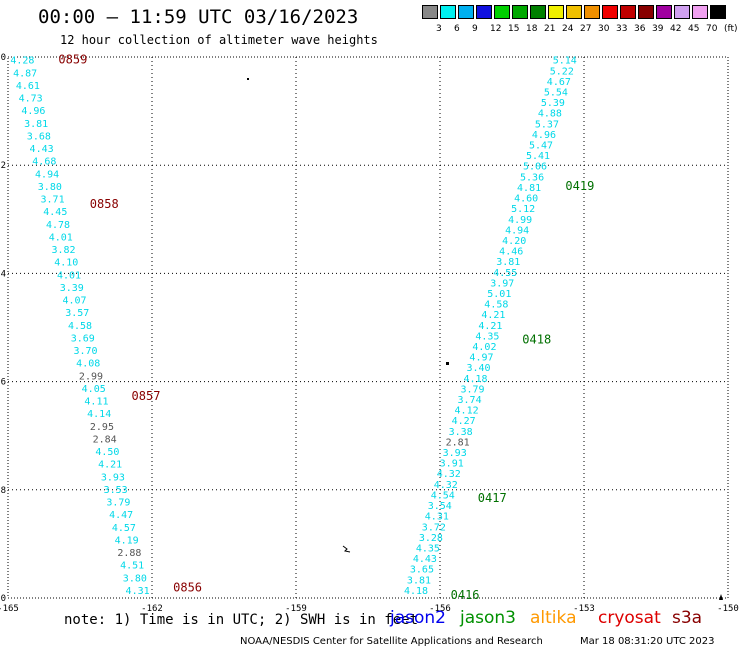  What do you see at coordinates (514, 29) in the screenshot?
I see `legend-label: 15` at bounding box center [514, 29].